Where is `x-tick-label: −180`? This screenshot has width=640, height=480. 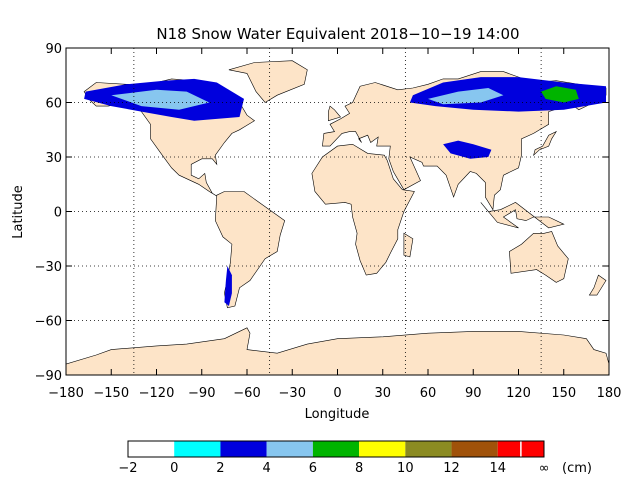
x-tick-label: −180 is located at coordinates (66, 393).